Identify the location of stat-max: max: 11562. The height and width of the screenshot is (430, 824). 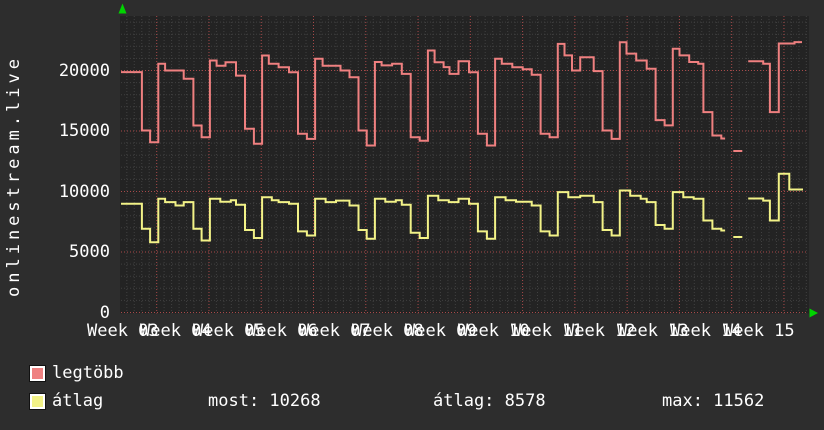
(713, 401).